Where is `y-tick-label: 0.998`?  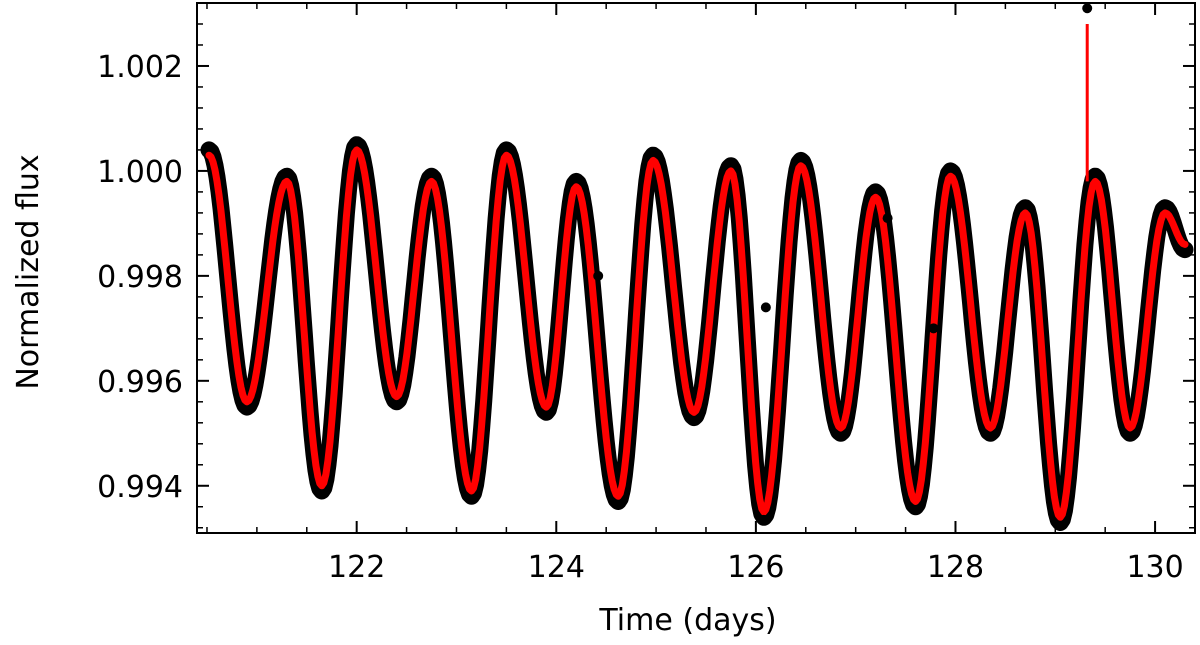 y-tick-label: 0.998 is located at coordinates (140, 277).